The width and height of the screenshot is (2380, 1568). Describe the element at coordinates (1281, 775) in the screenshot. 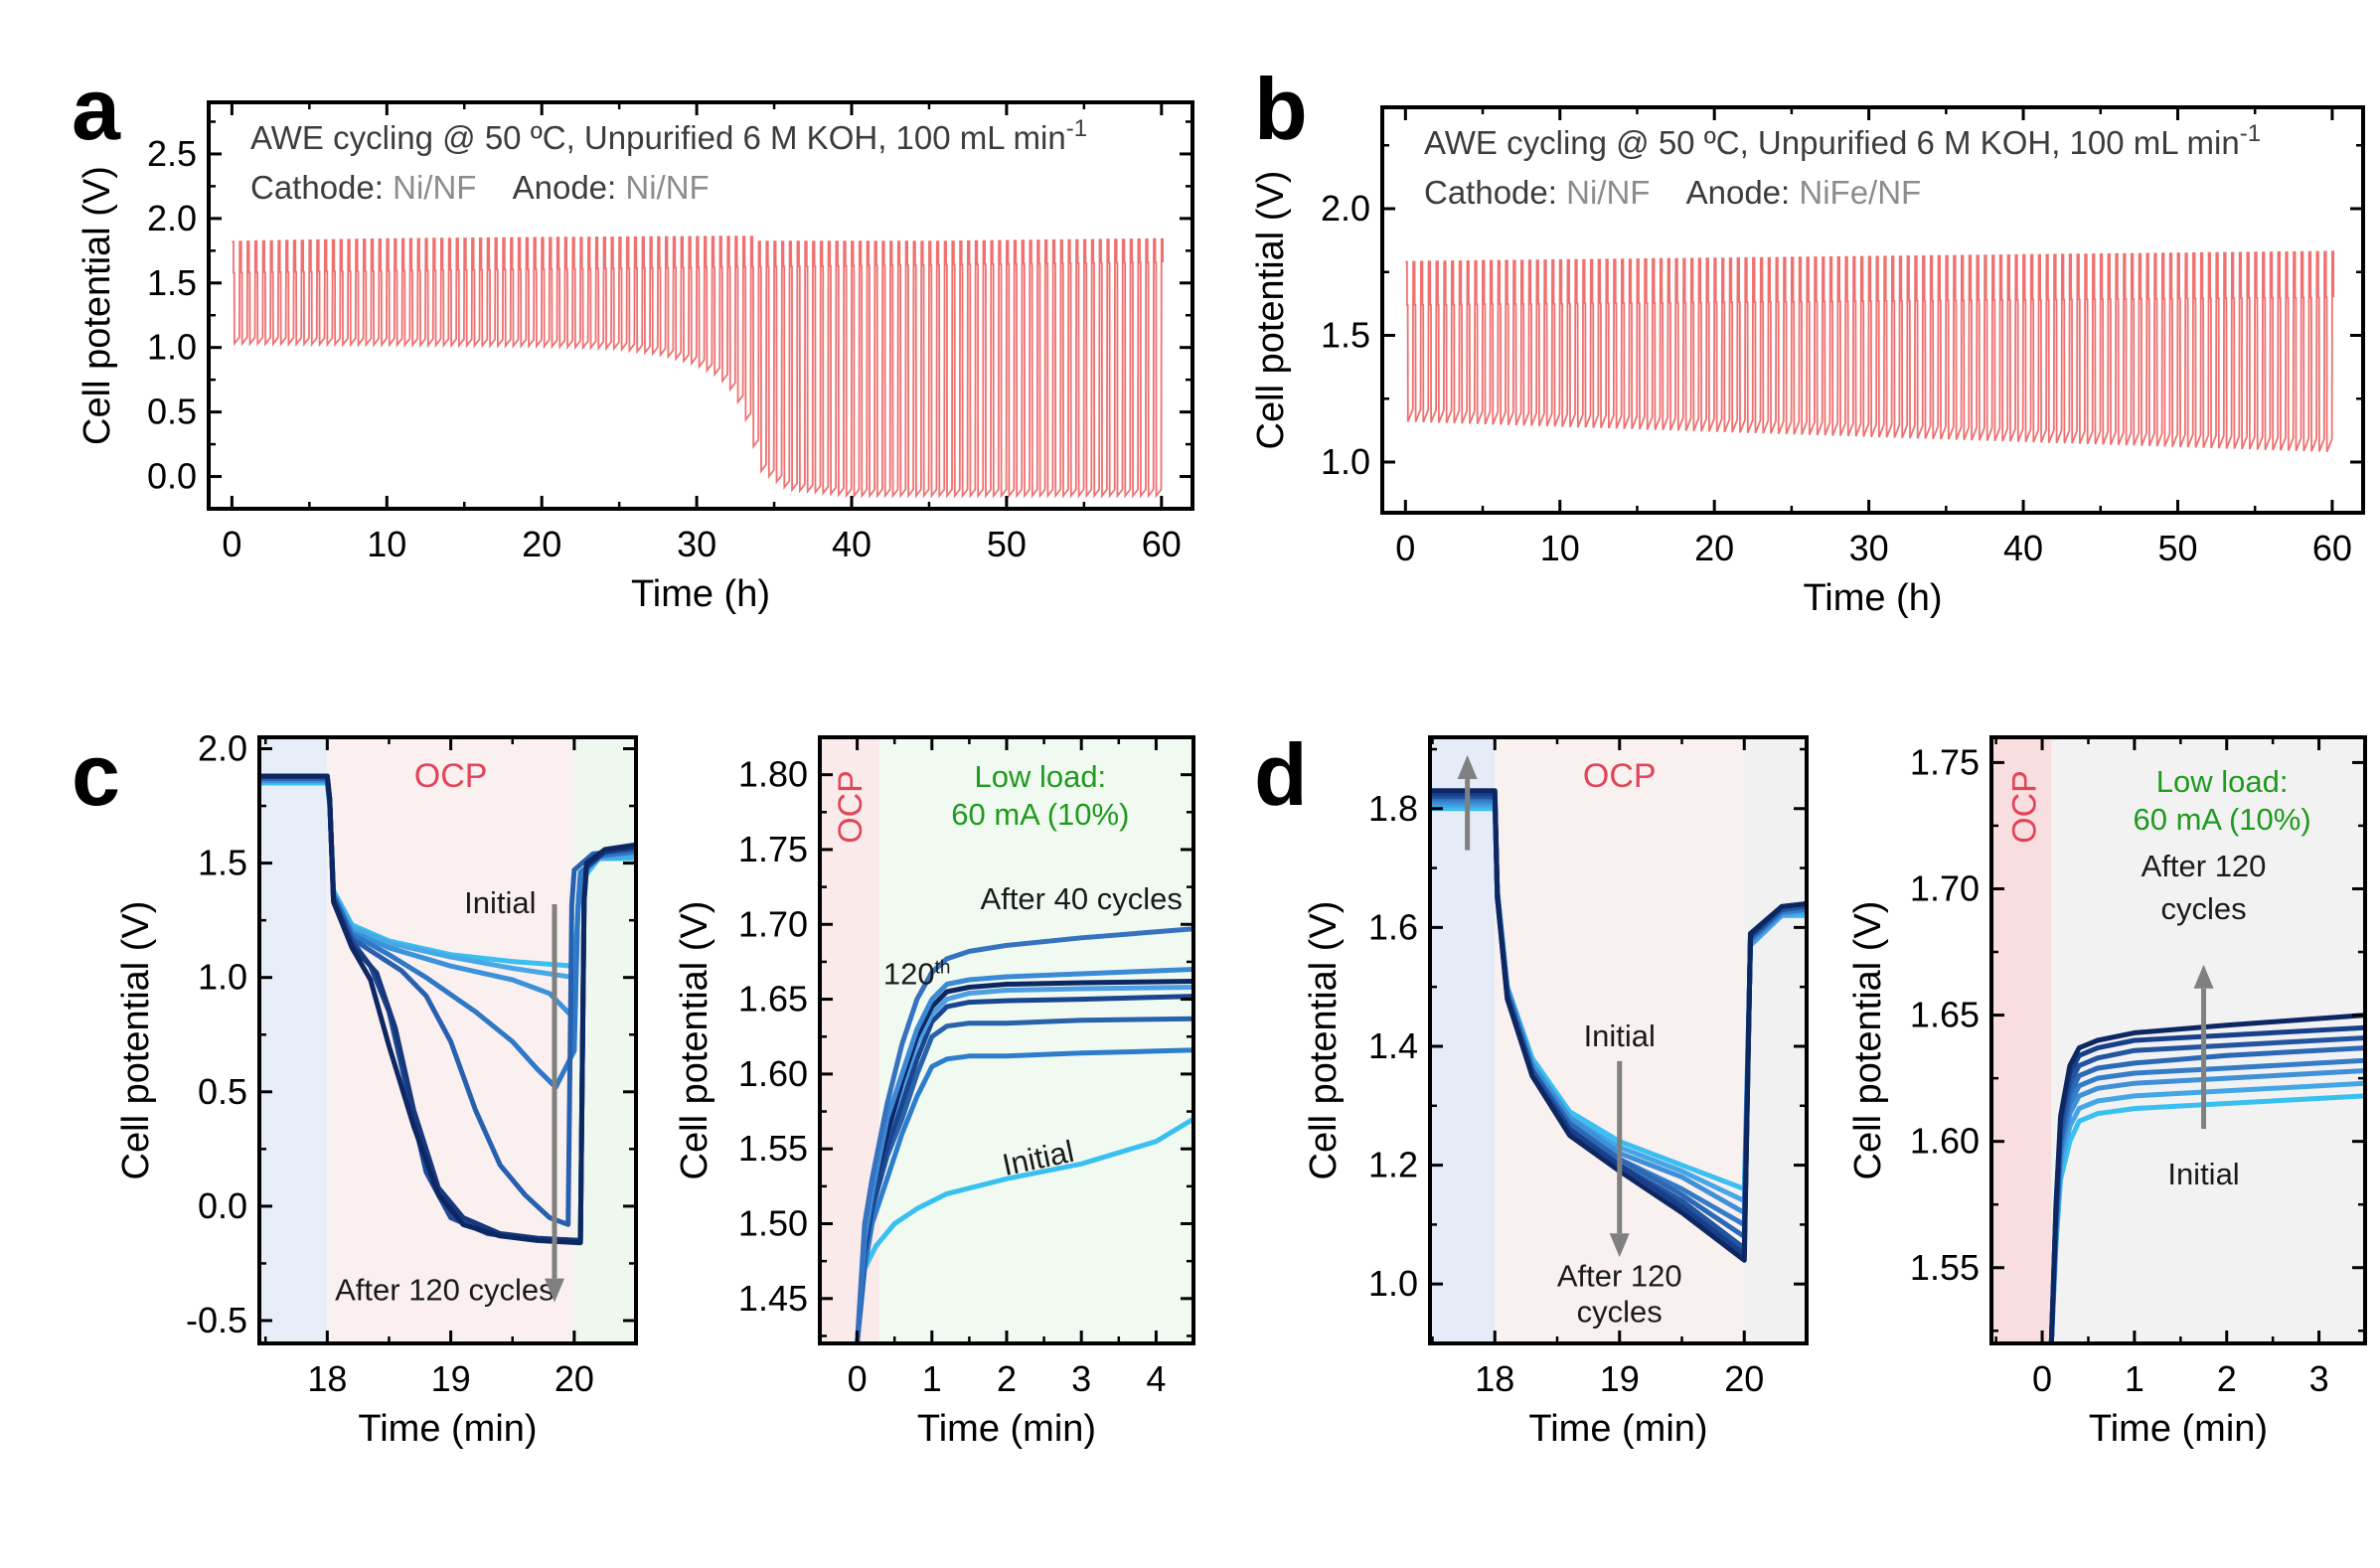

I see `panel-label-d: d` at that location.